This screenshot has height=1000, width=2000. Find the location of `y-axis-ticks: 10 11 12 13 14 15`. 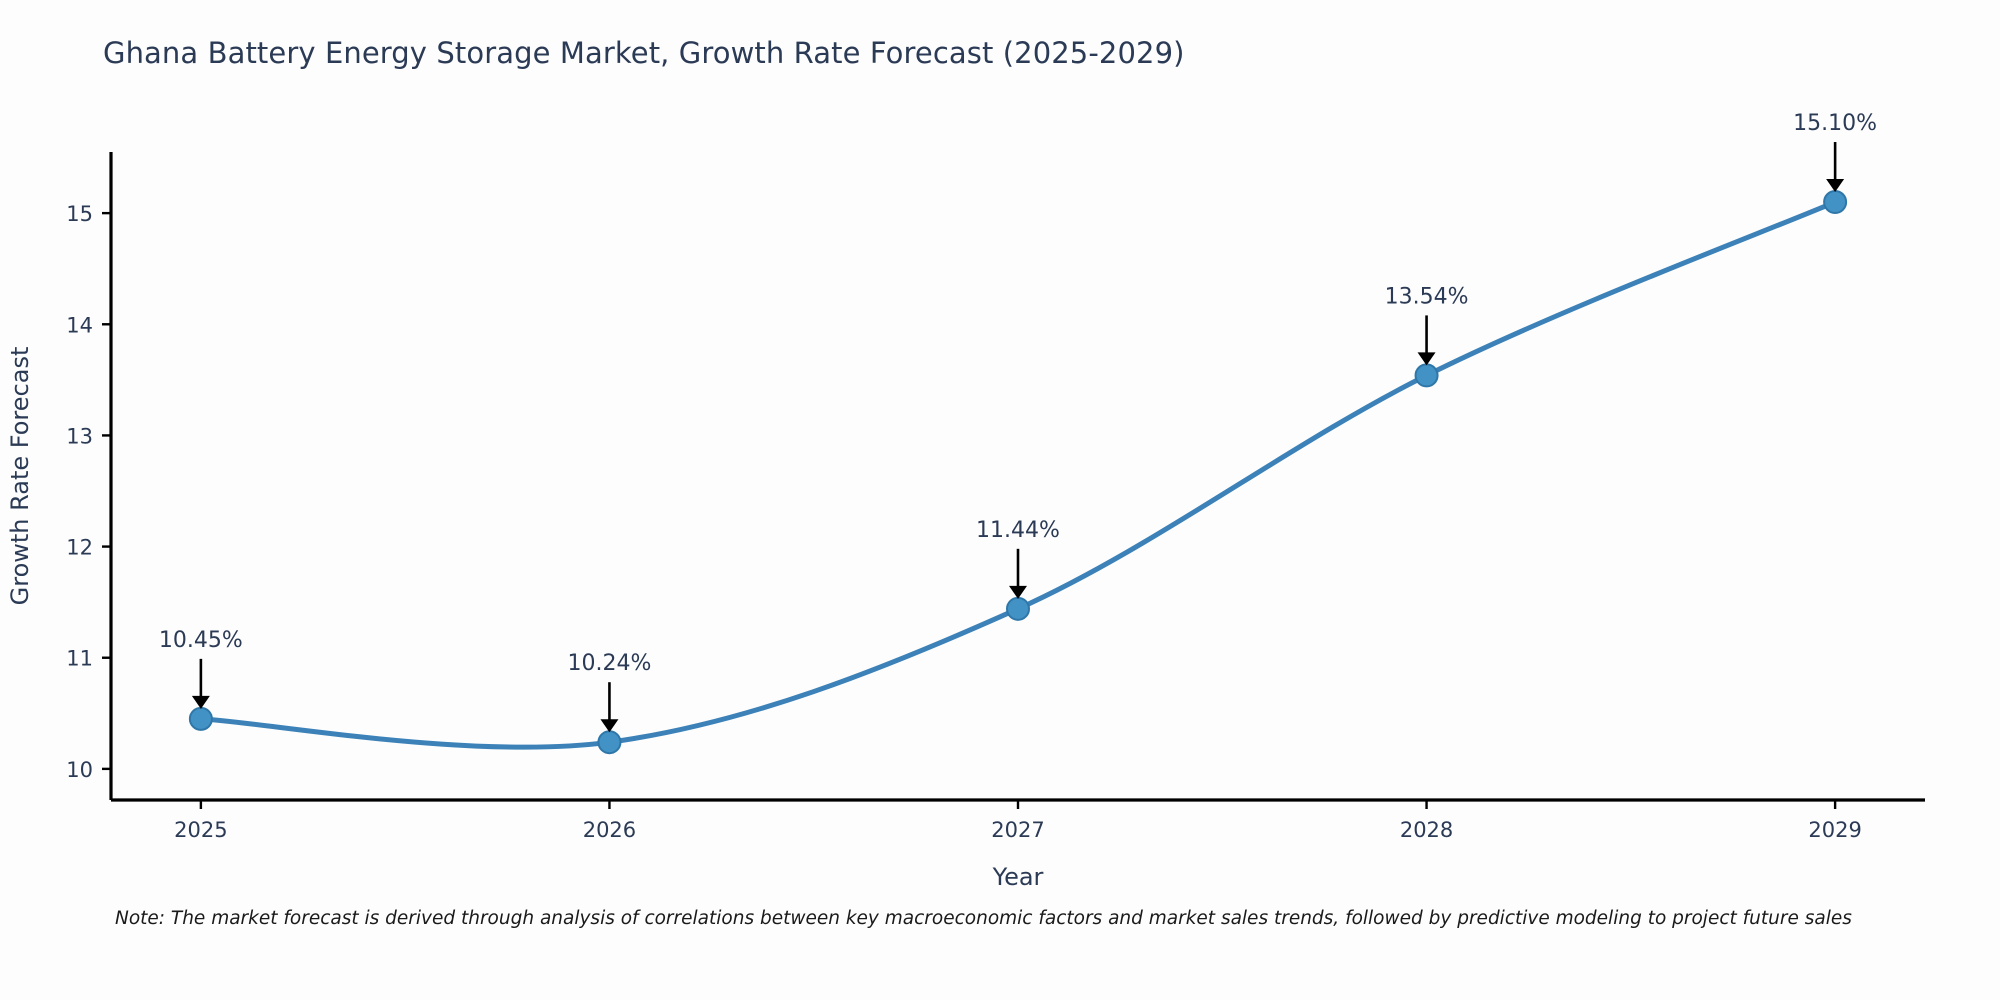

y-axis-ticks: 10 11 12 13 14 15 is located at coordinates (88, 492).